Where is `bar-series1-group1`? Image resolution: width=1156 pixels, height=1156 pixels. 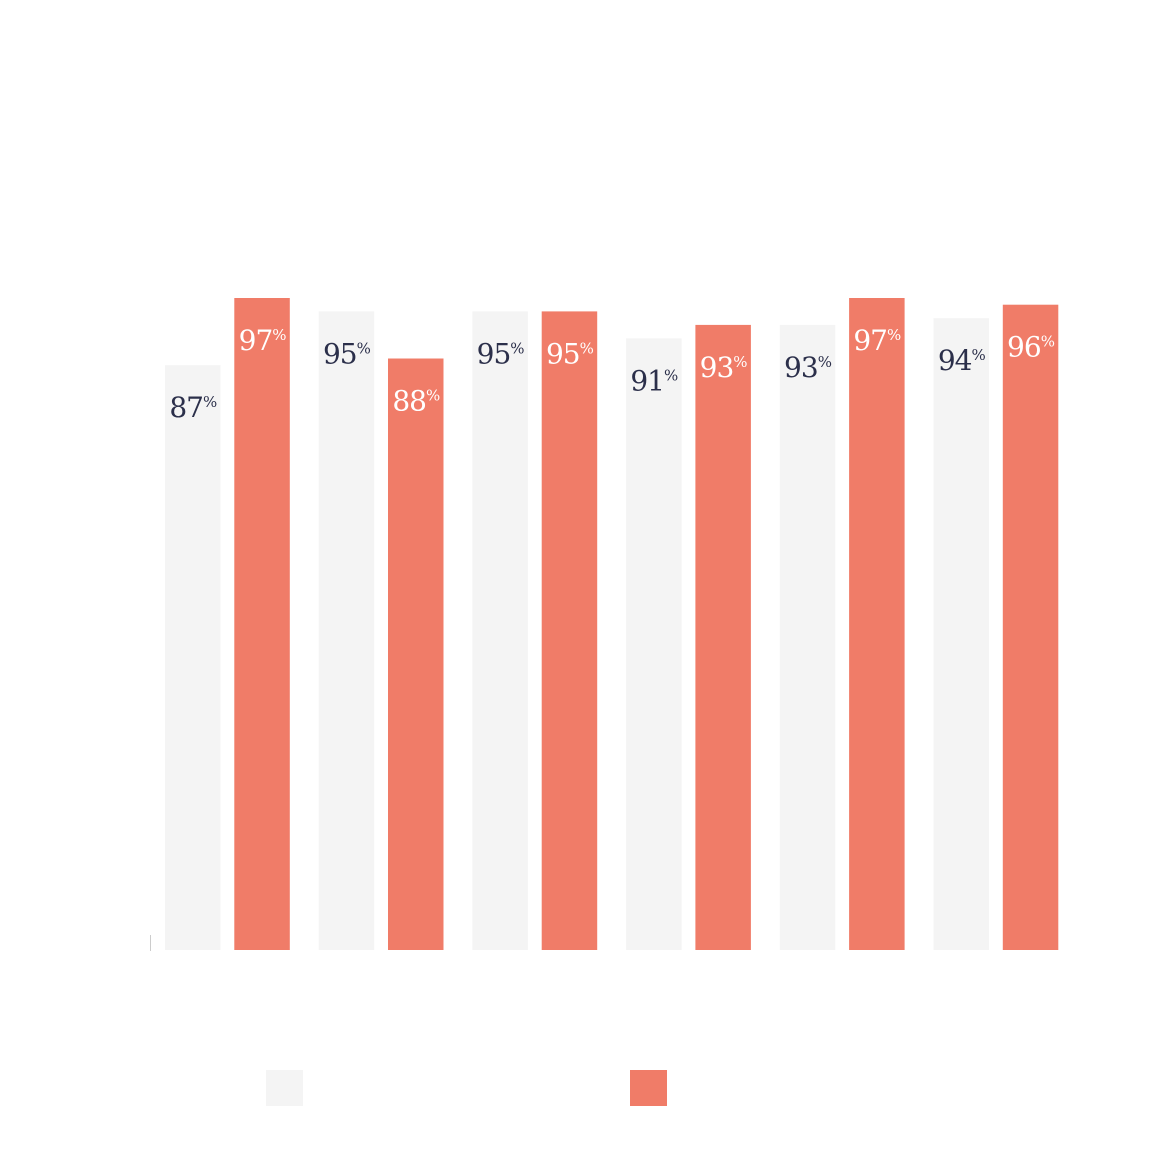
bar-series1-group1 is located at coordinates (193, 657).